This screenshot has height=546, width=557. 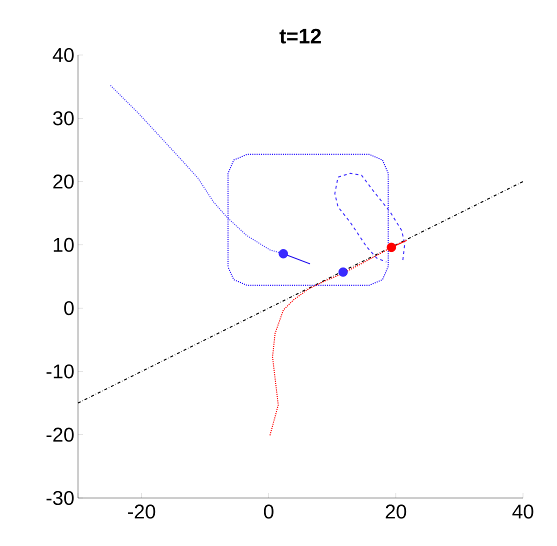 I want to click on y-tick-label: 0, so click(x=69, y=308).